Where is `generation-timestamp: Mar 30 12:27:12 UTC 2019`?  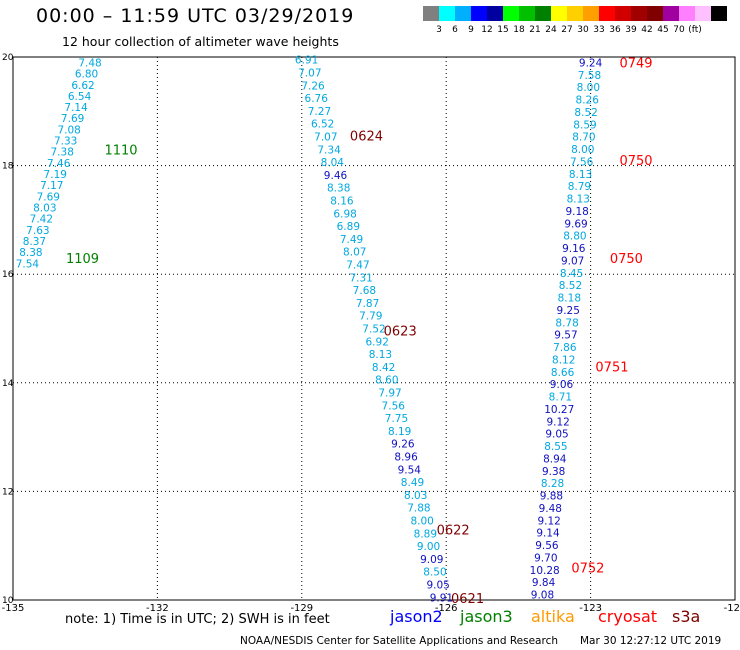
generation-timestamp: Mar 30 12:27:12 UTC 2019 is located at coordinates (651, 641).